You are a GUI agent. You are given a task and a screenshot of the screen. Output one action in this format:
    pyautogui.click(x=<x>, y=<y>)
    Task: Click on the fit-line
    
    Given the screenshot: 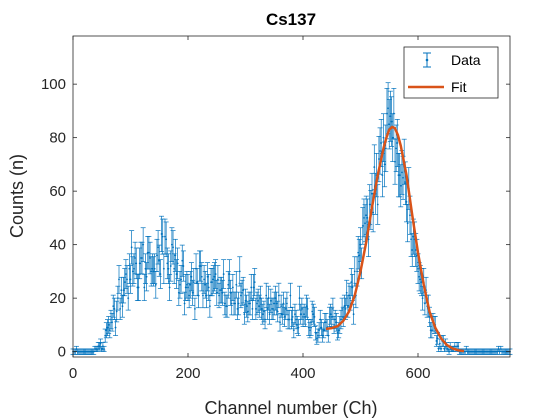 What is the action you would take?
    pyautogui.click(x=395, y=239)
    